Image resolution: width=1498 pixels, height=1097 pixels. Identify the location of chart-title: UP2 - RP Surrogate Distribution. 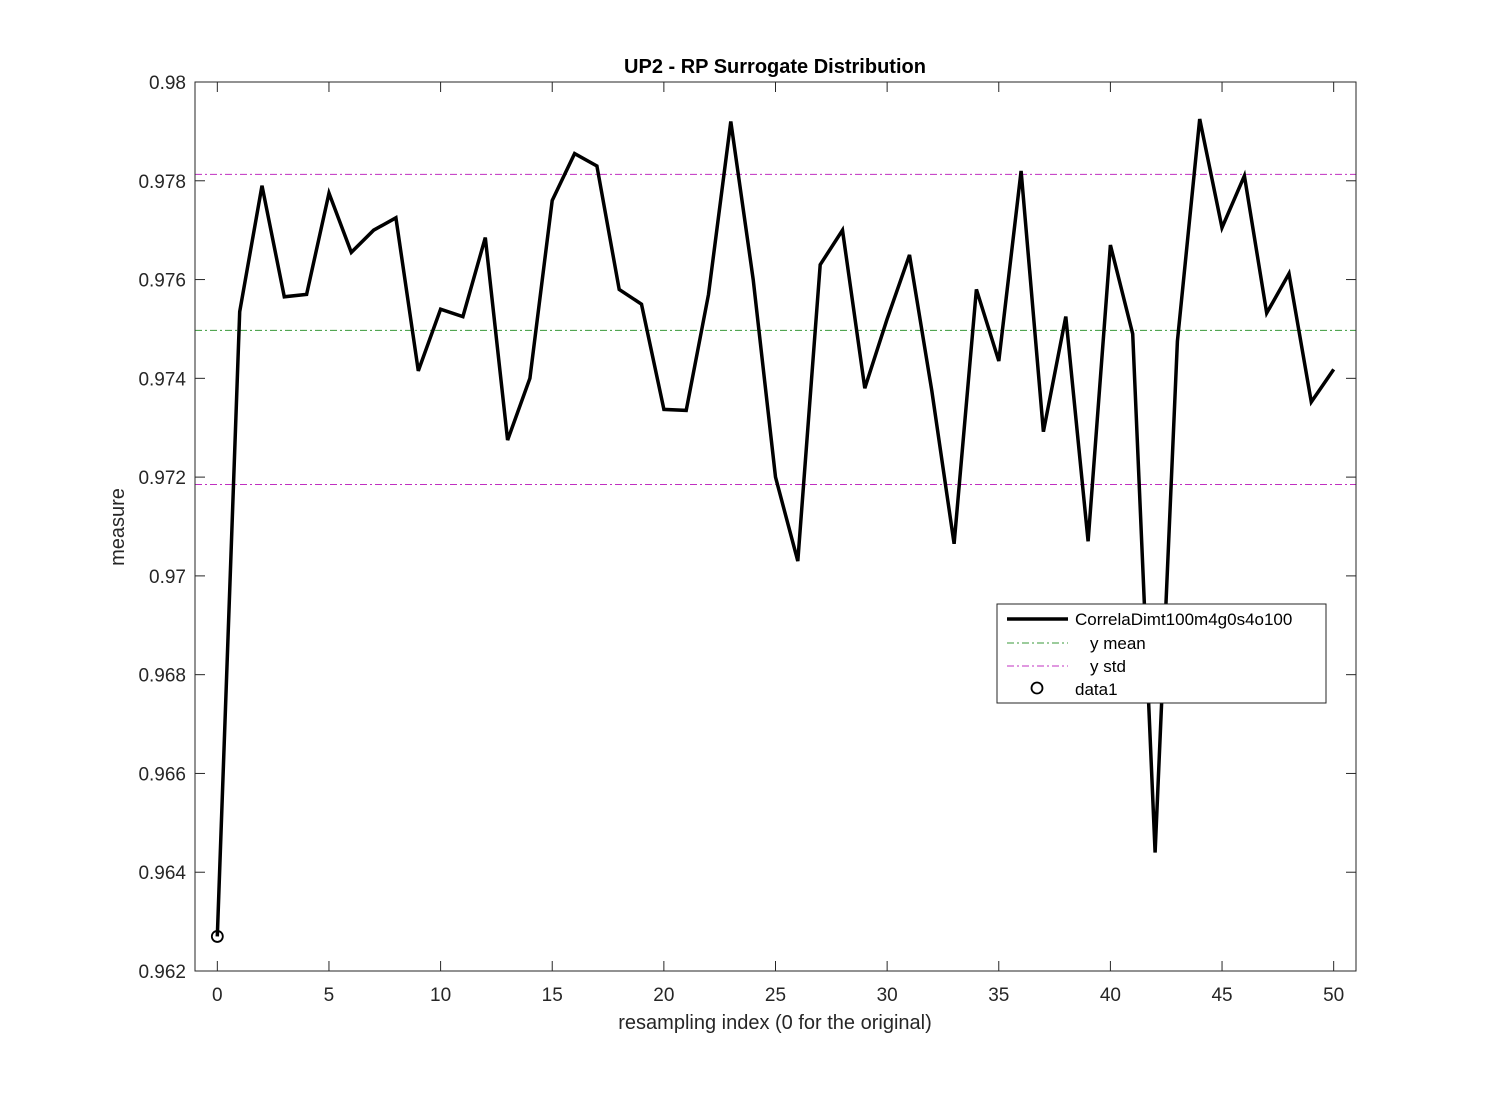
(775, 67).